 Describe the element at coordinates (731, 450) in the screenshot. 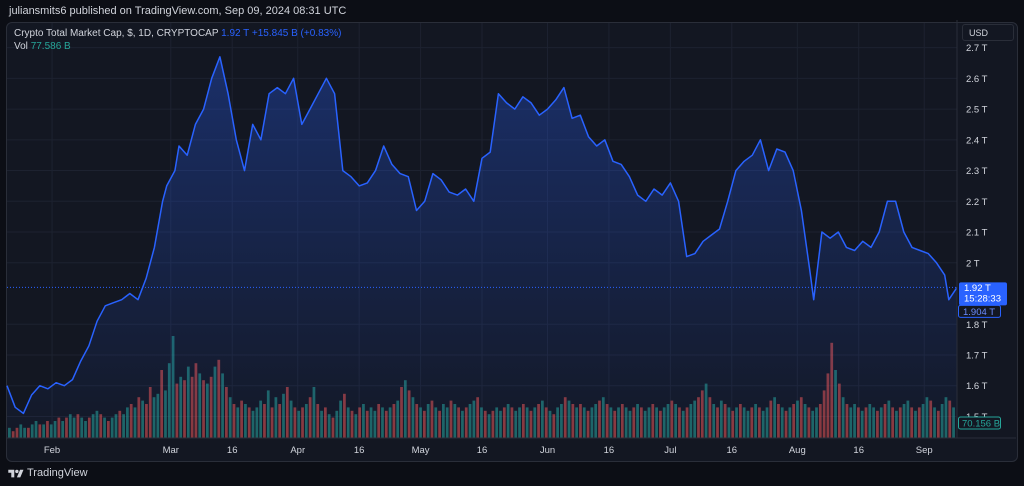

I see `x-tick-label-10: 16` at that location.